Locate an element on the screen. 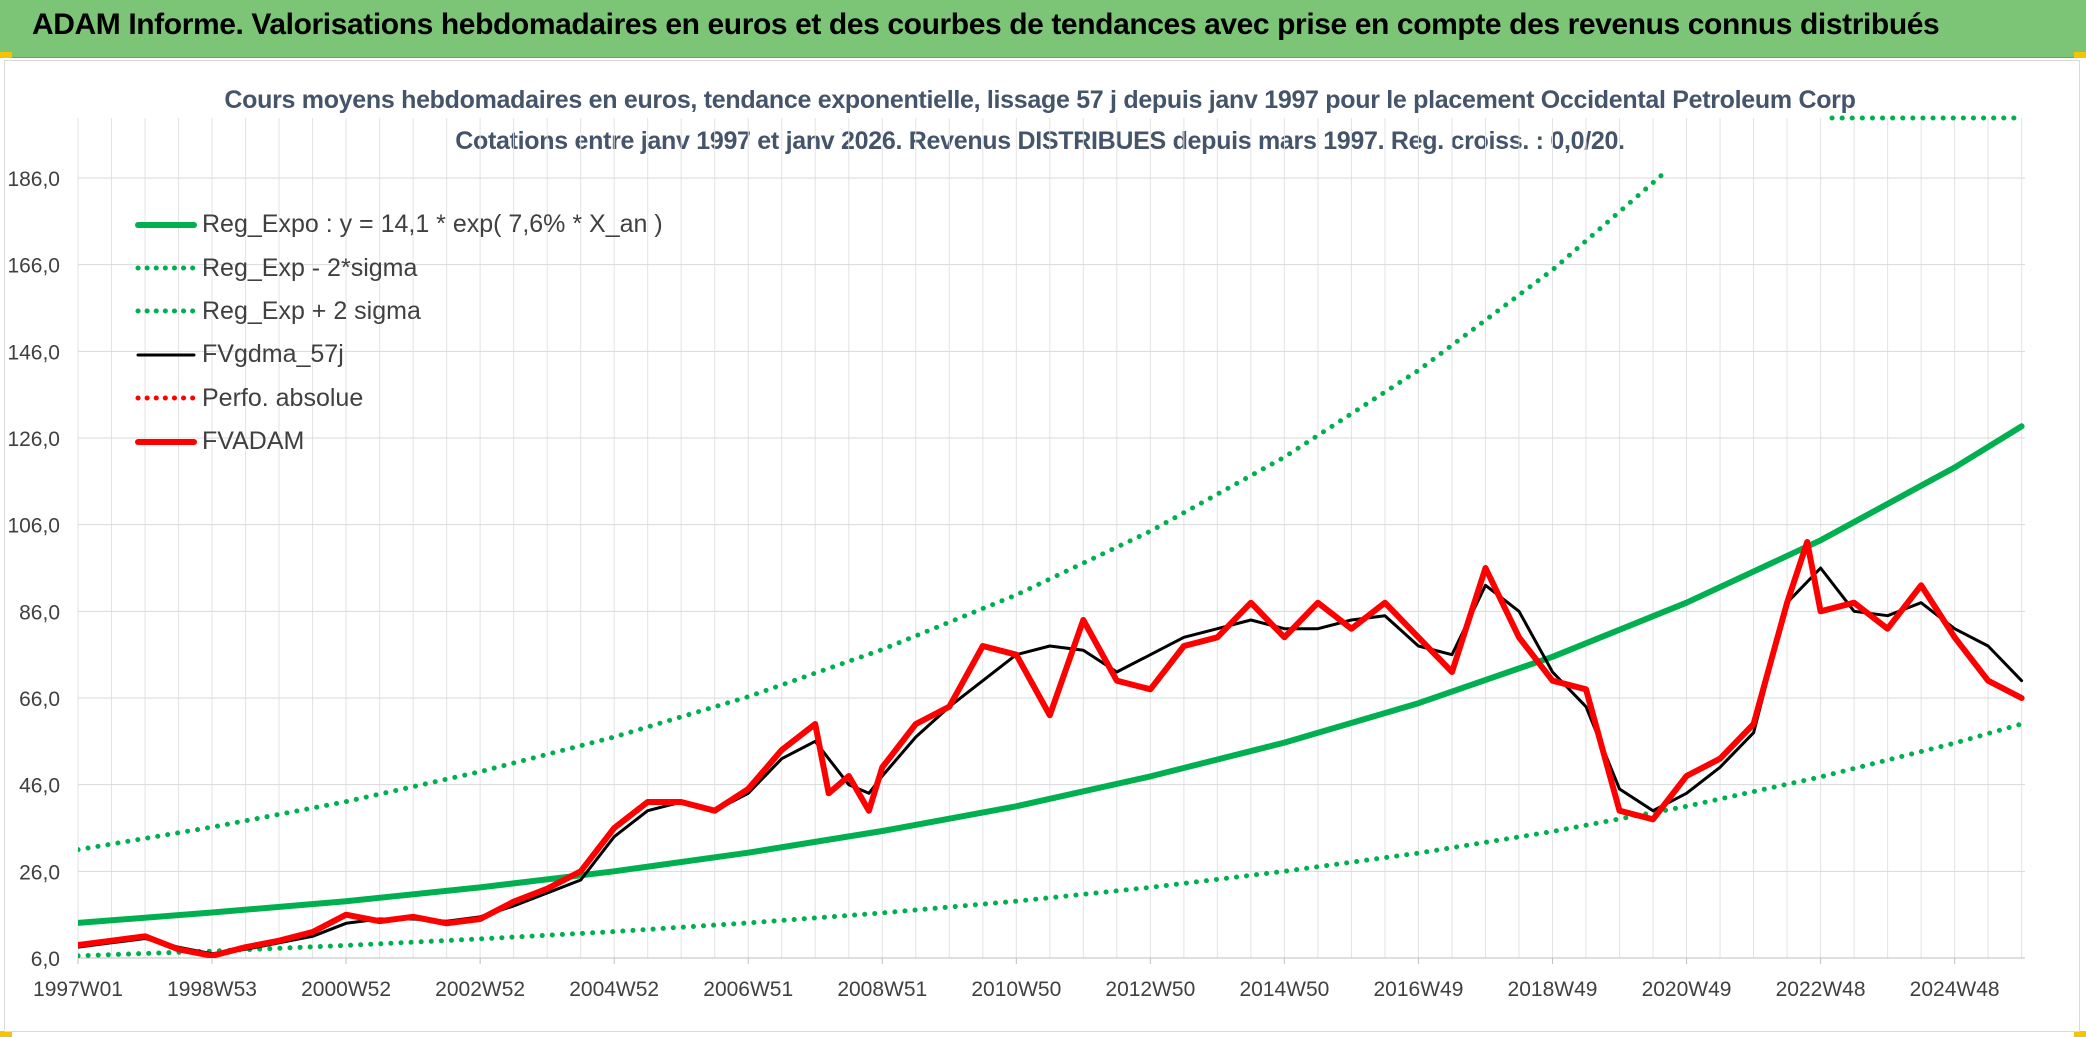  legend-item: Perfo. absolue is located at coordinates (398, 398).